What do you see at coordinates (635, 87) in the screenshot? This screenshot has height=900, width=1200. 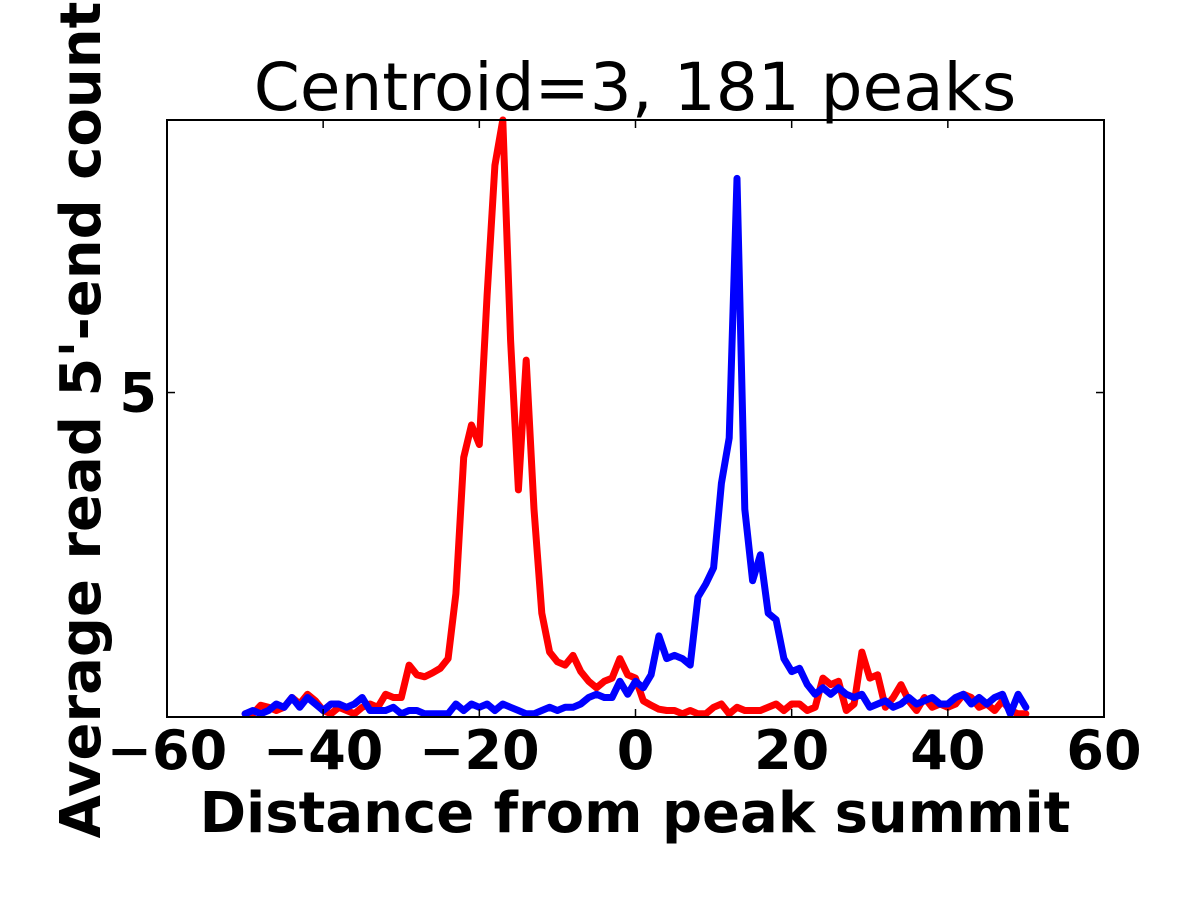 I see `chart-title: Centroid=3, 181 peaks` at bounding box center [635, 87].